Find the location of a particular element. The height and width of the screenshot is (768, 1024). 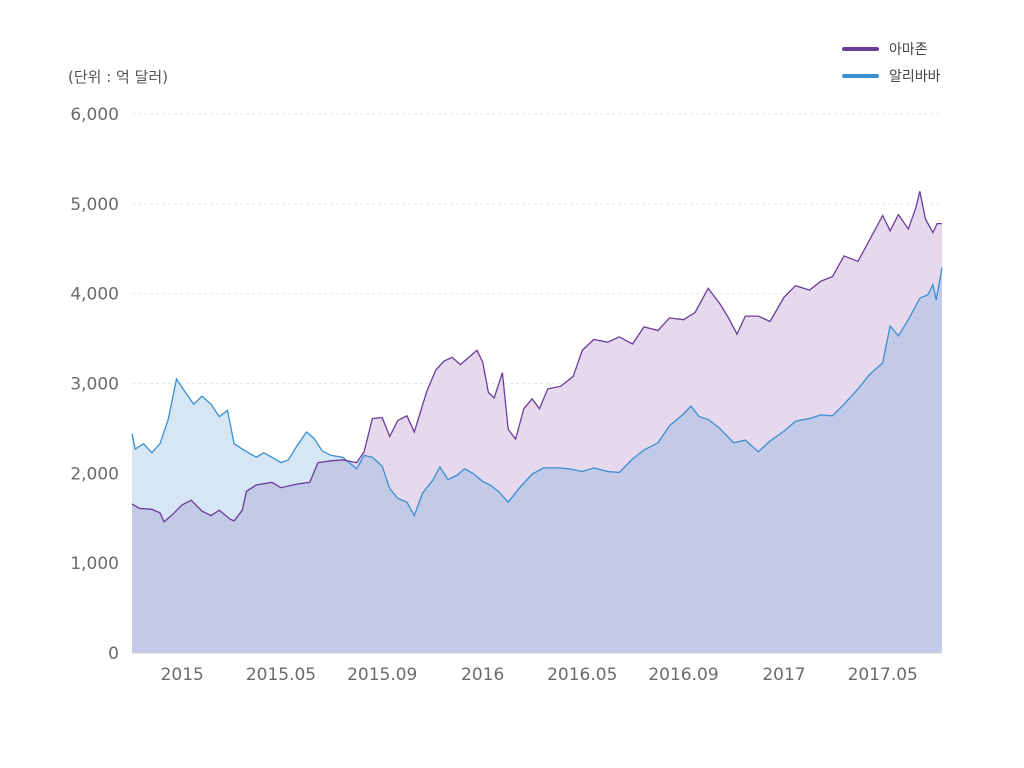

x-tick-label: 2017.05 is located at coordinates (883, 675).